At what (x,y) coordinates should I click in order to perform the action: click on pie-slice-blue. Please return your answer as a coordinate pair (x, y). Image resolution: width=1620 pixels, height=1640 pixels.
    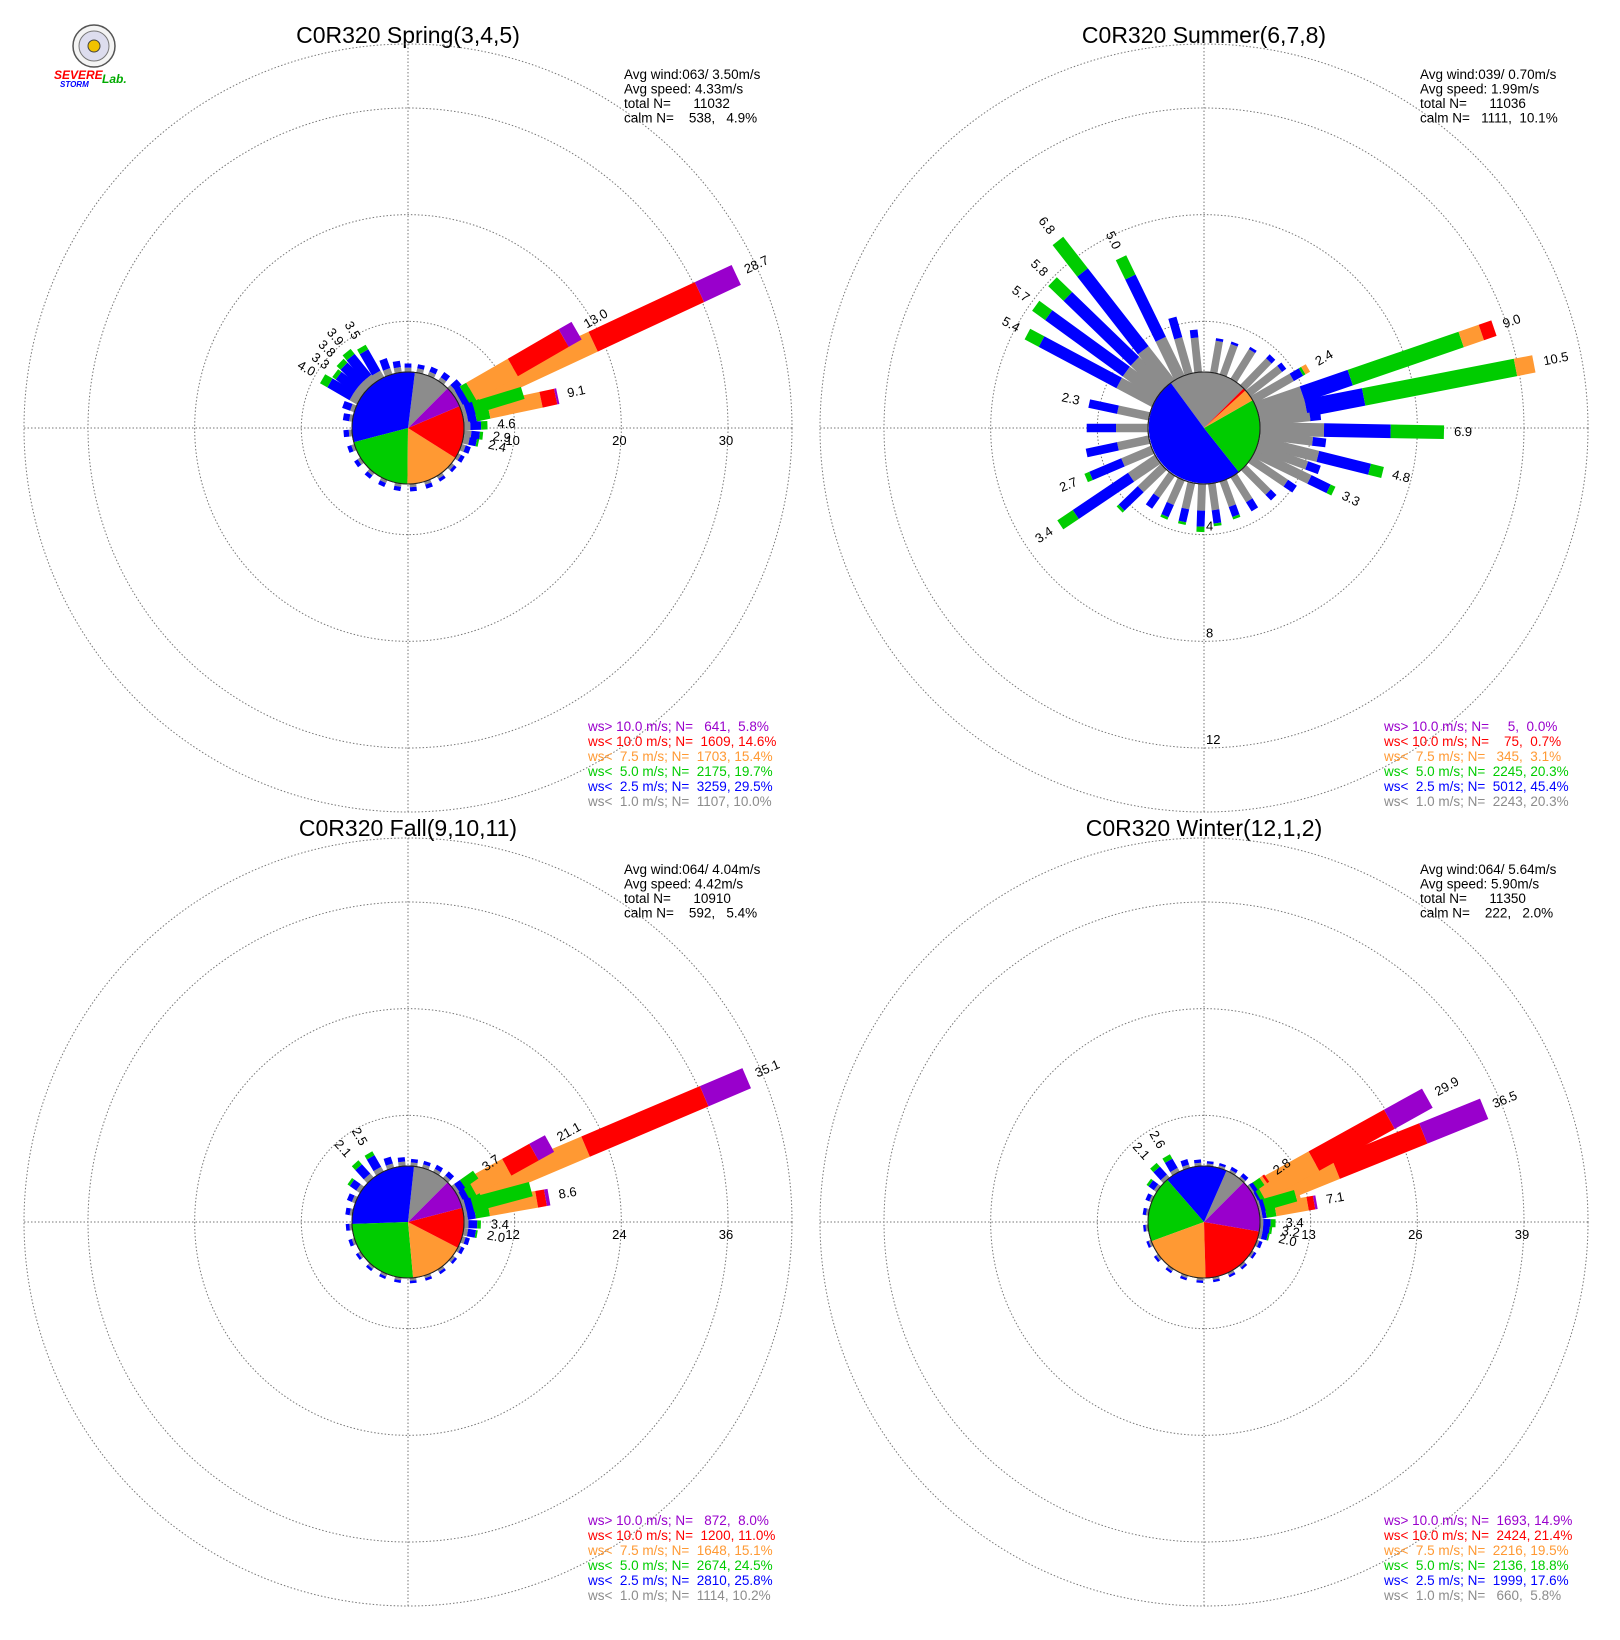
    Looking at the image, I should click on (382, 1194).